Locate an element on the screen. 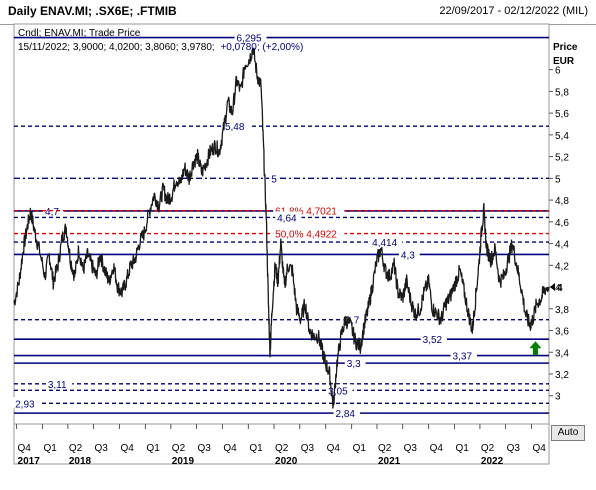  level-label: 5 is located at coordinates (274, 179).